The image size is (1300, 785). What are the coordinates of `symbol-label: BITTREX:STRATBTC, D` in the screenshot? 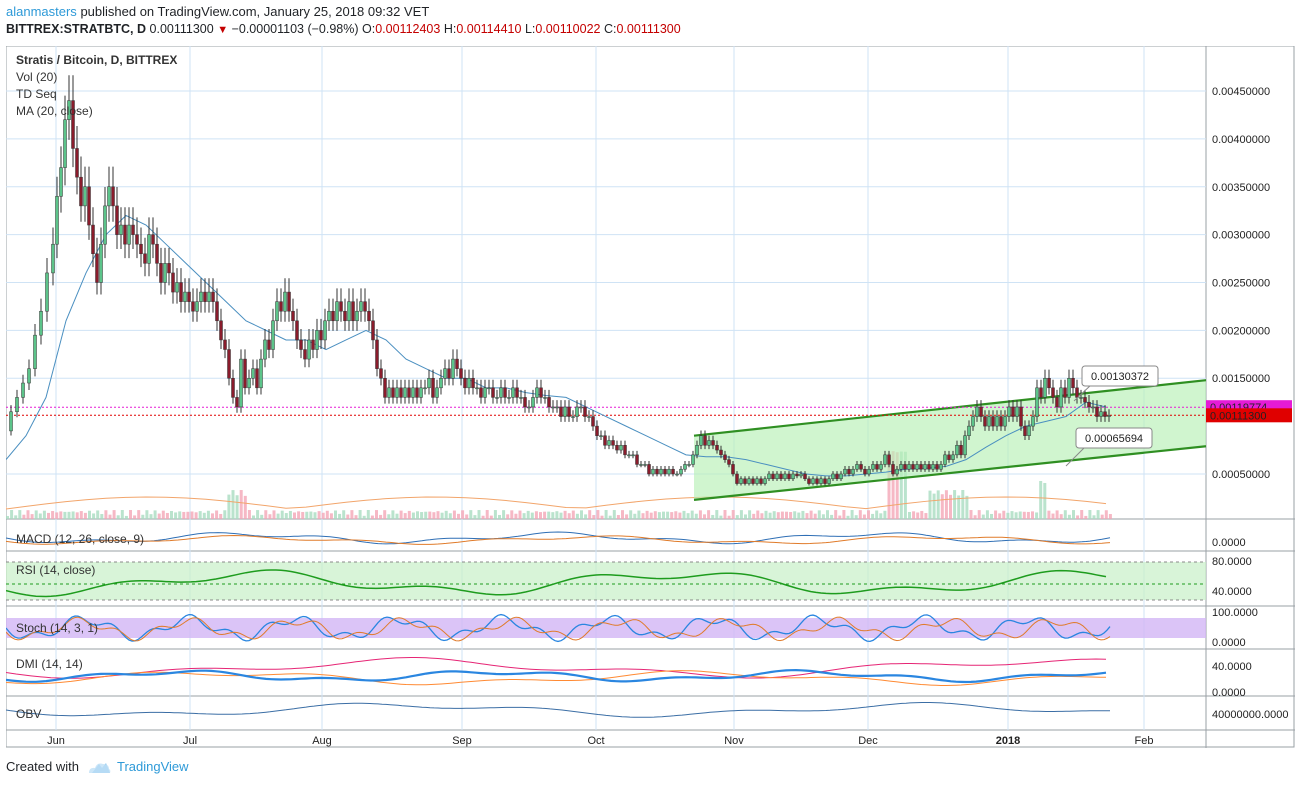 It's located at (76, 29).